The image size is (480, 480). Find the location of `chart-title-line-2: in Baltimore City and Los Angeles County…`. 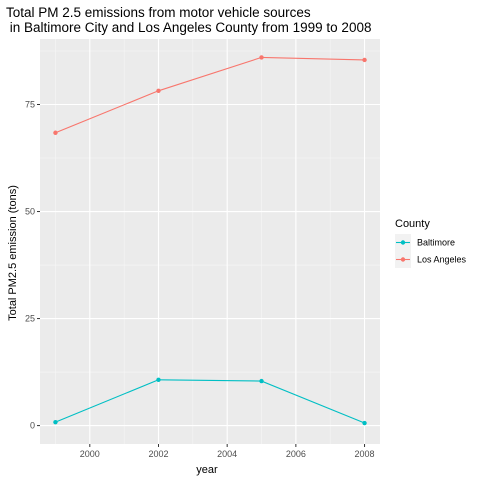

chart-title-line-2: in Baltimore City and Los Angeles County… is located at coordinates (188, 27).